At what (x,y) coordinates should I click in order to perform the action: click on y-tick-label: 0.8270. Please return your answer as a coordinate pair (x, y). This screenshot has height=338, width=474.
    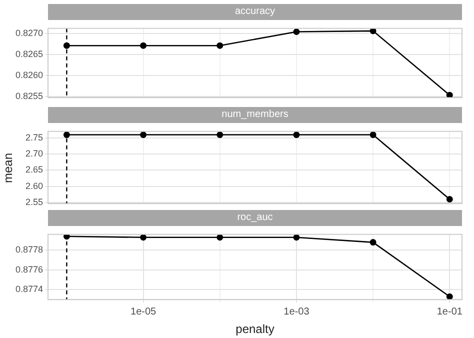
    Looking at the image, I should click on (29, 33).